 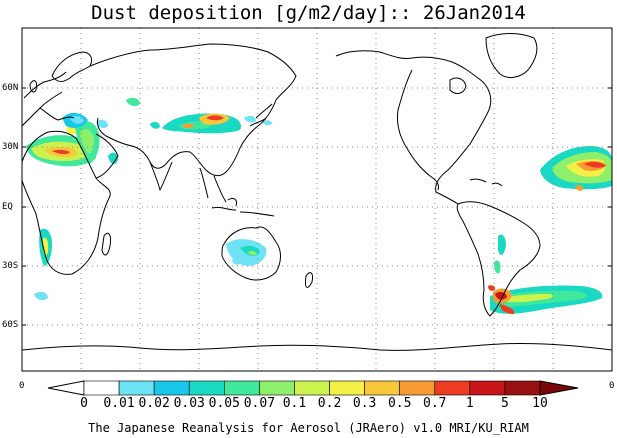 What do you see at coordinates (224, 403) in the screenshot?
I see `colorbar-level-label: 0.05` at bounding box center [224, 403].